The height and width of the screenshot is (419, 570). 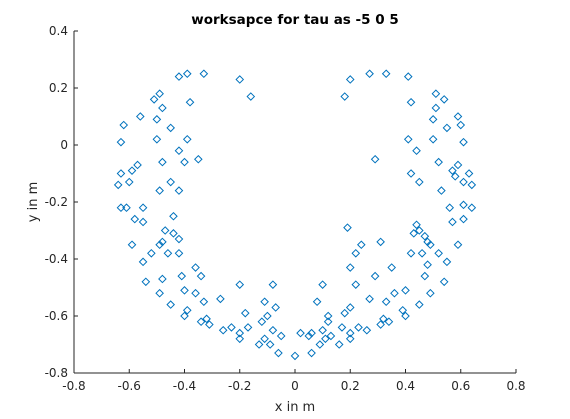 What do you see at coordinates (56, 373) in the screenshot?
I see `y-tick-label: -0.8` at bounding box center [56, 373].